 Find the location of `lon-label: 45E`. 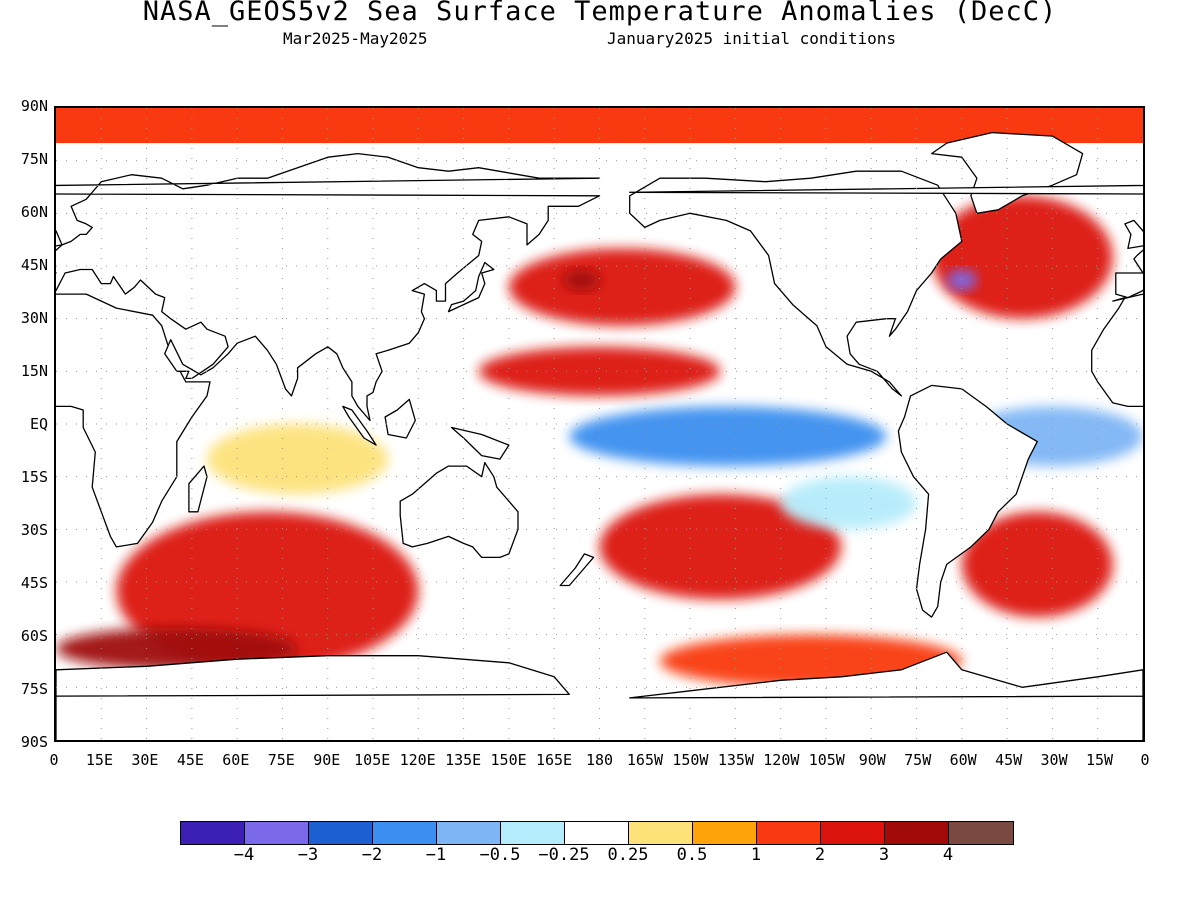

lon-label: 45E is located at coordinates (190, 760).